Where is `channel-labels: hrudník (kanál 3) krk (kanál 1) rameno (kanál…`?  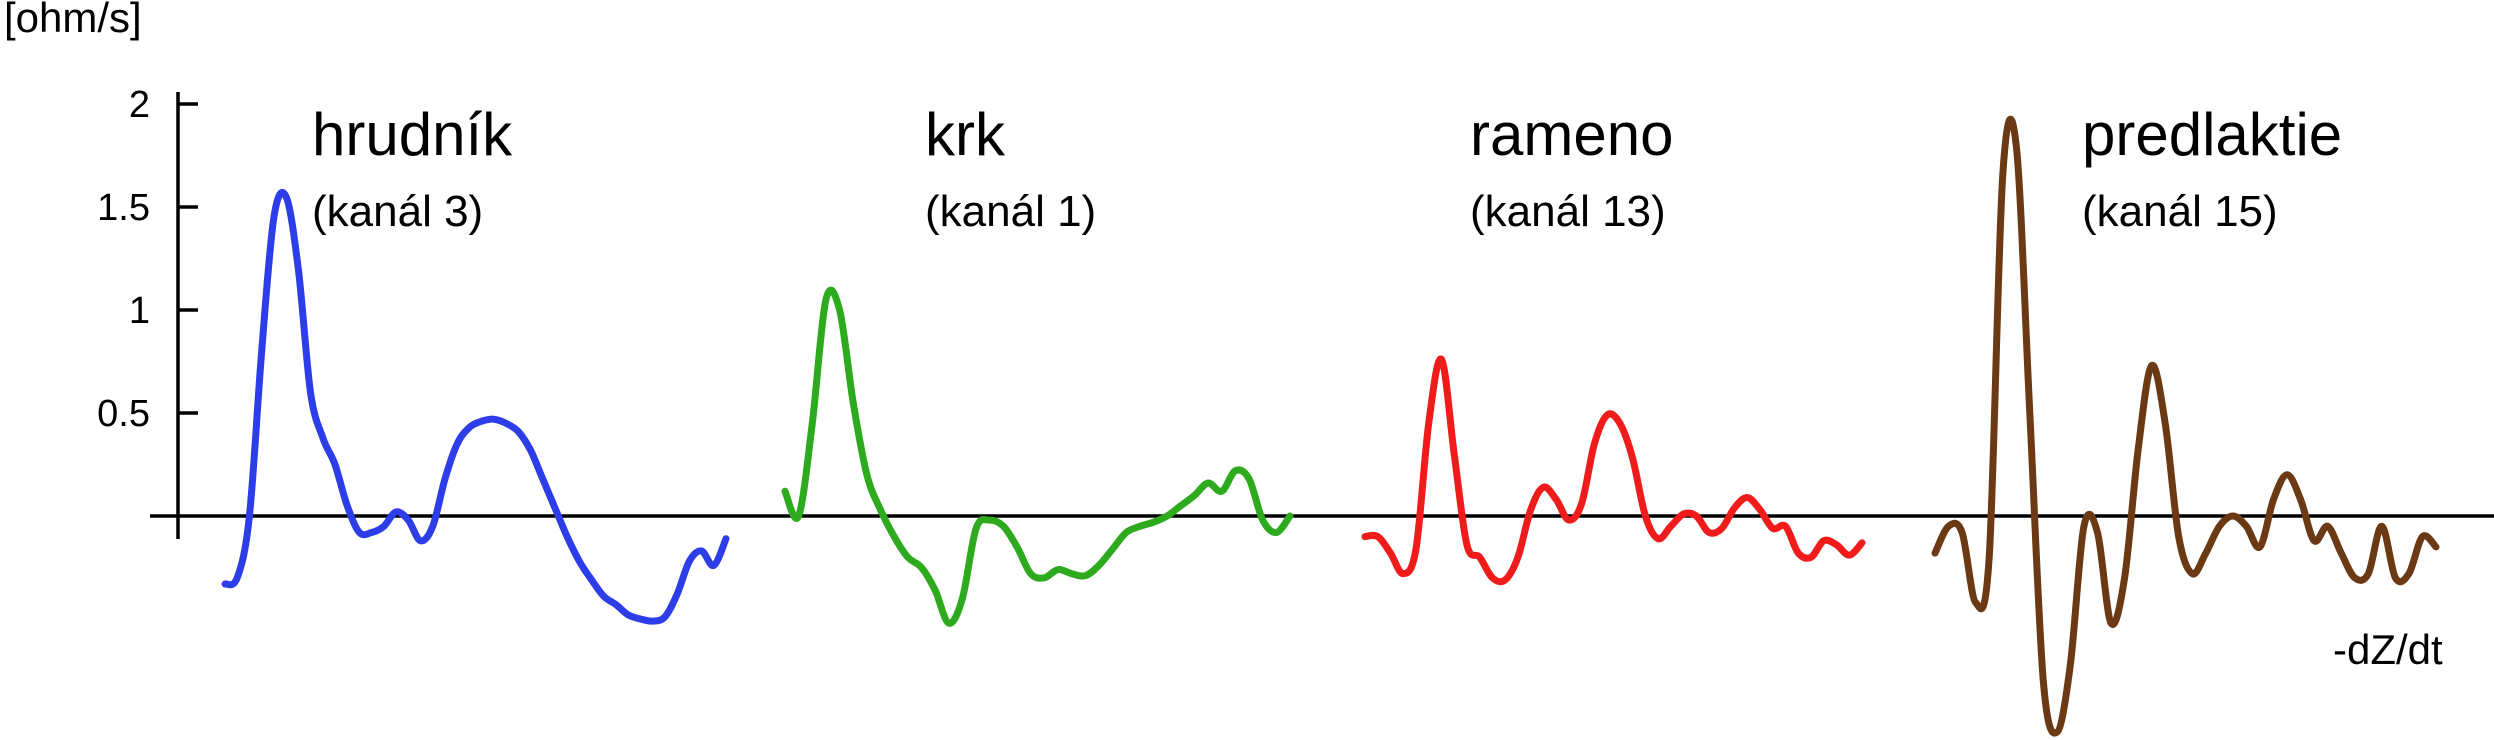 channel-labels: hrudník (kanál 3) krk (kanál 1) rameno (kanál… is located at coordinates (1327, 168).